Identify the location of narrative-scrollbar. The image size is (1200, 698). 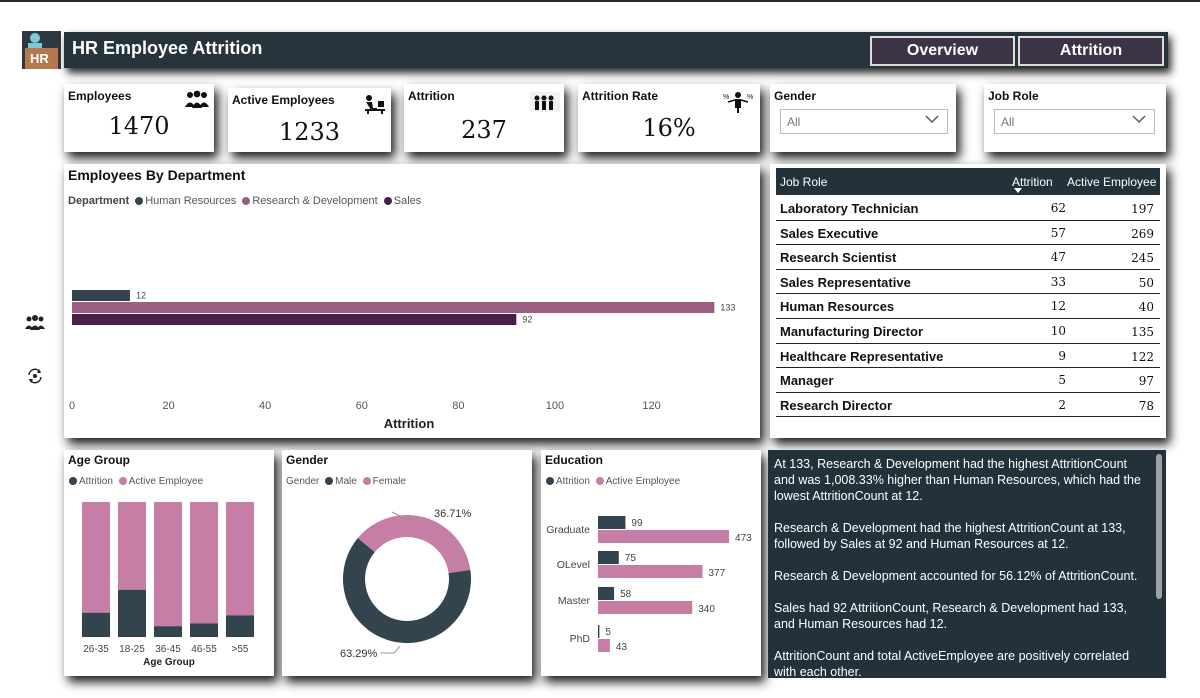
(1159, 526).